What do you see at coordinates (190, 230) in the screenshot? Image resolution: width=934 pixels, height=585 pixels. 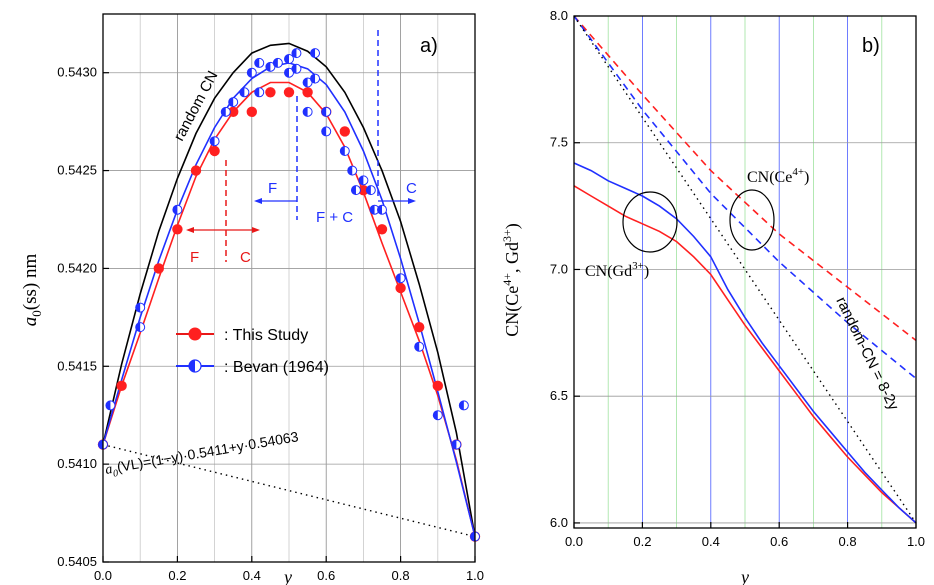 I see `red-arrowhead-left` at bounding box center [190, 230].